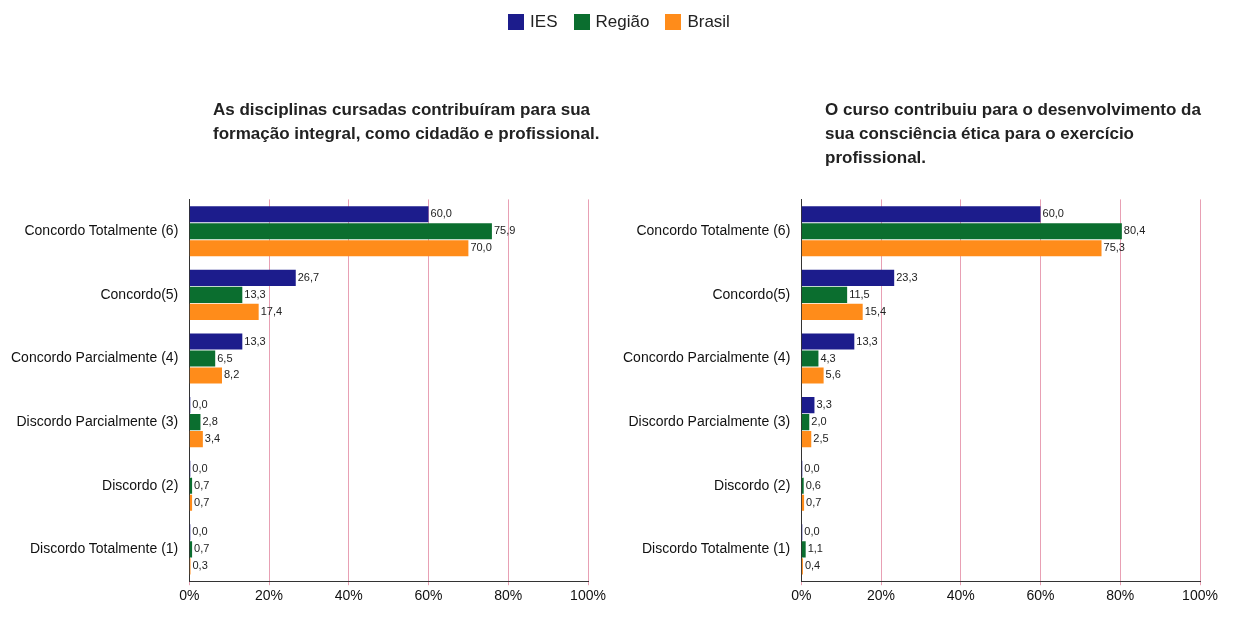 The height and width of the screenshot is (624, 1238). I want to click on data-label: 26,7, so click(308, 276).